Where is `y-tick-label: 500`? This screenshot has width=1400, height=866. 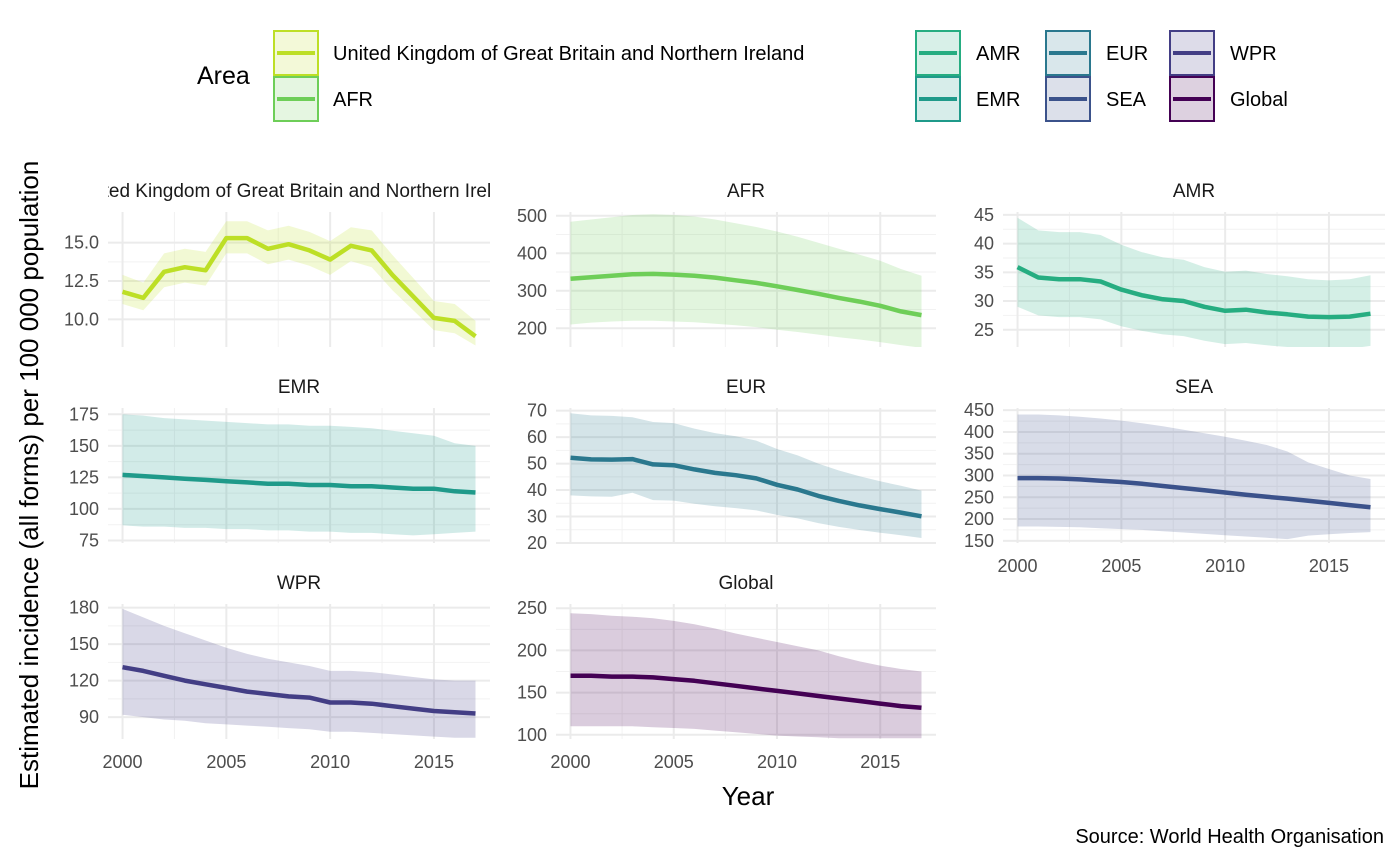
y-tick-label: 500 is located at coordinates (532, 216).